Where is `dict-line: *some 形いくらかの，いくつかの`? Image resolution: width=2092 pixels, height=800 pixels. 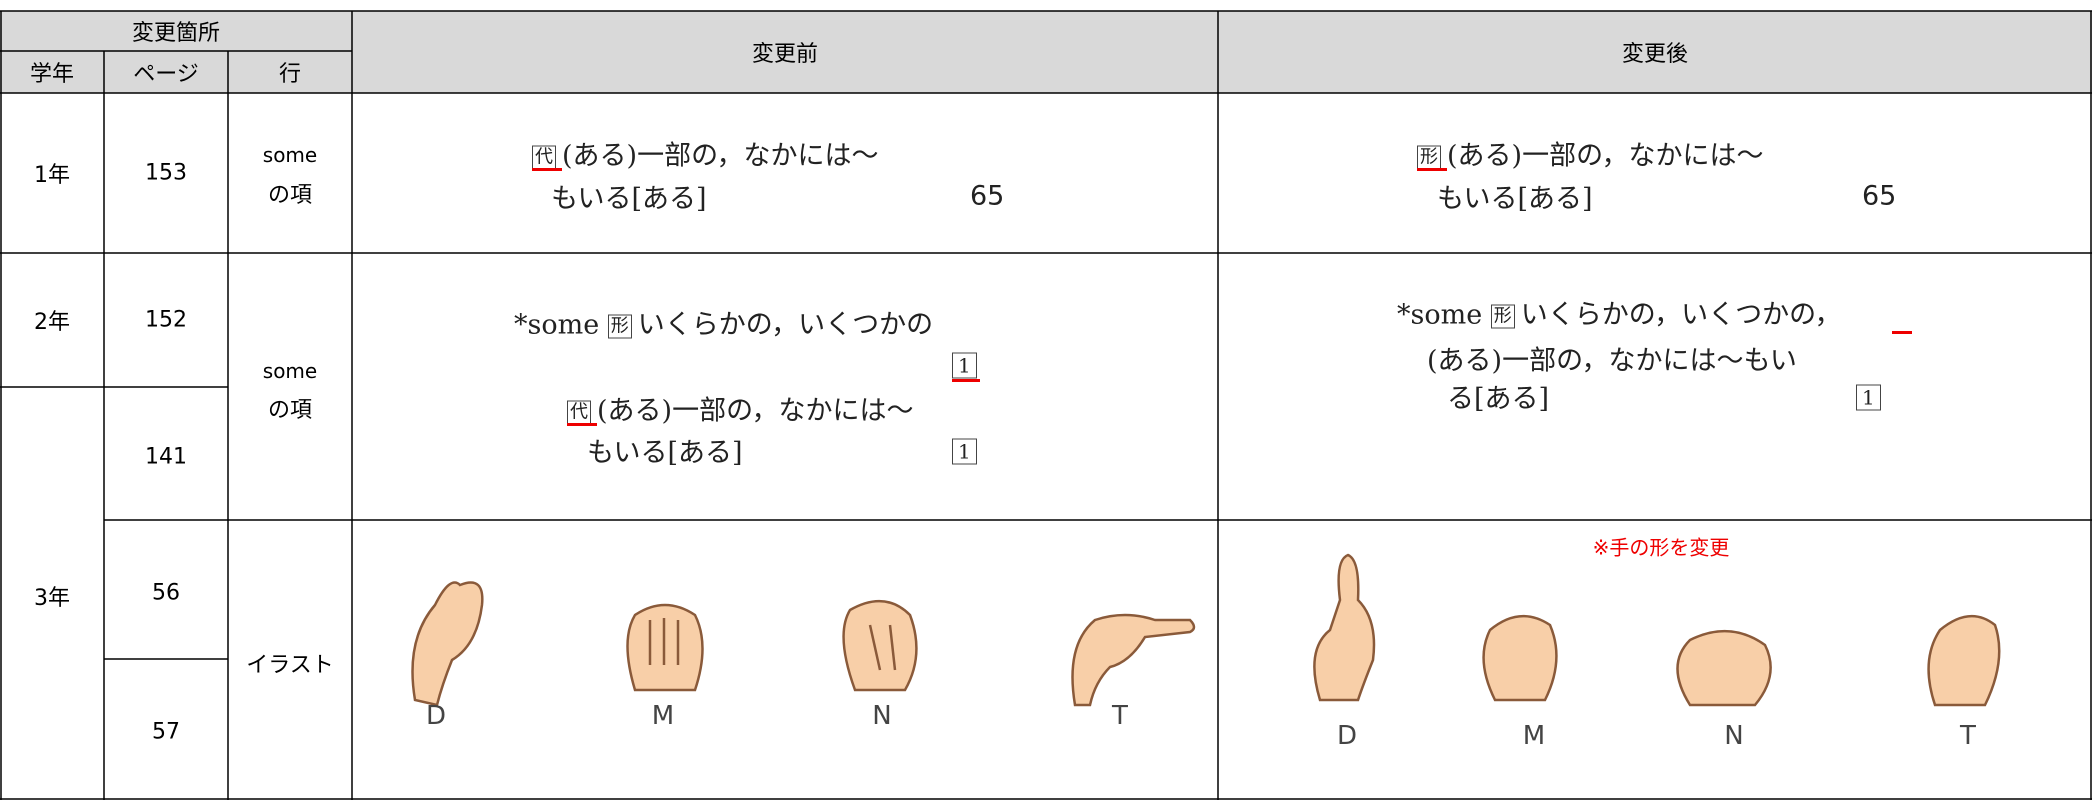 dict-line: *some 形いくらかの，いくつかの is located at coordinates (723, 322).